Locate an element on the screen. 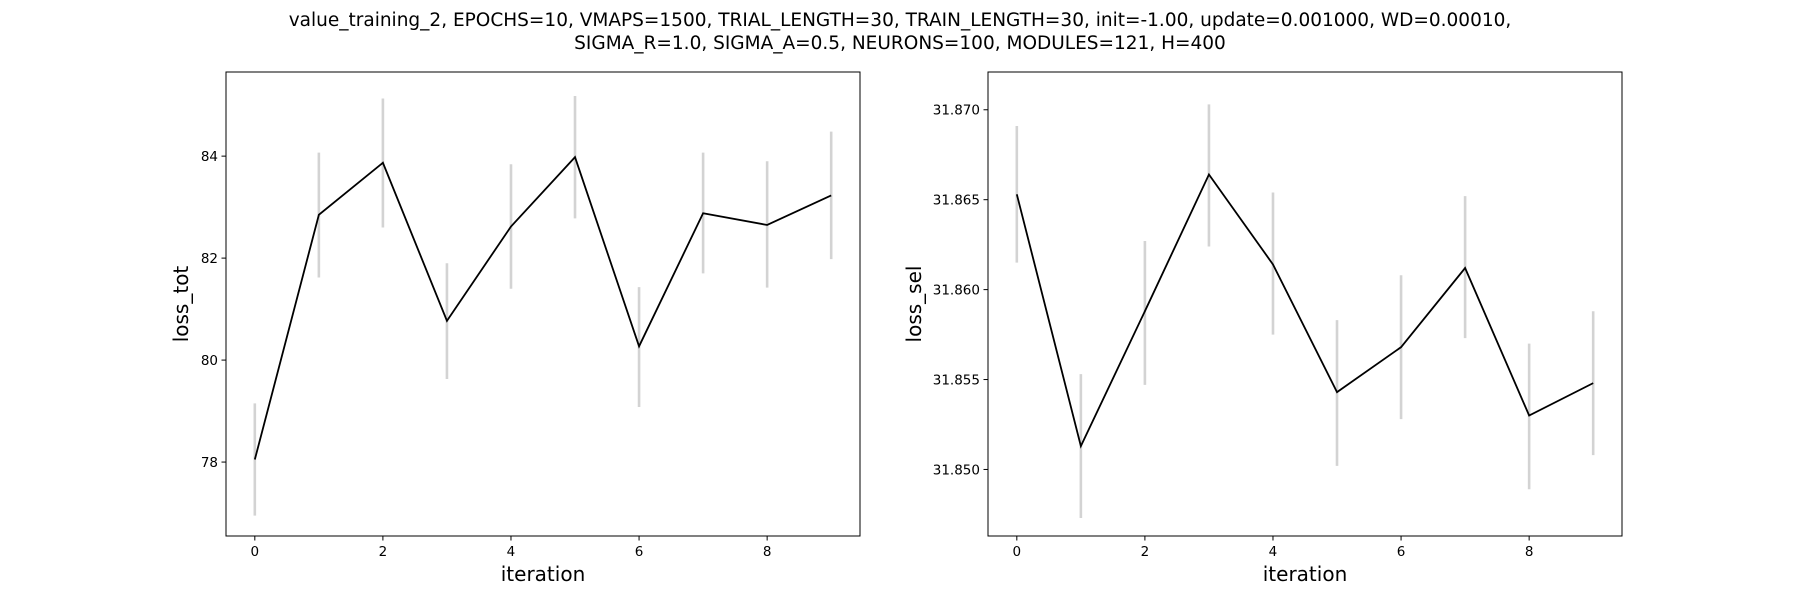  series-line is located at coordinates (1304, 310).